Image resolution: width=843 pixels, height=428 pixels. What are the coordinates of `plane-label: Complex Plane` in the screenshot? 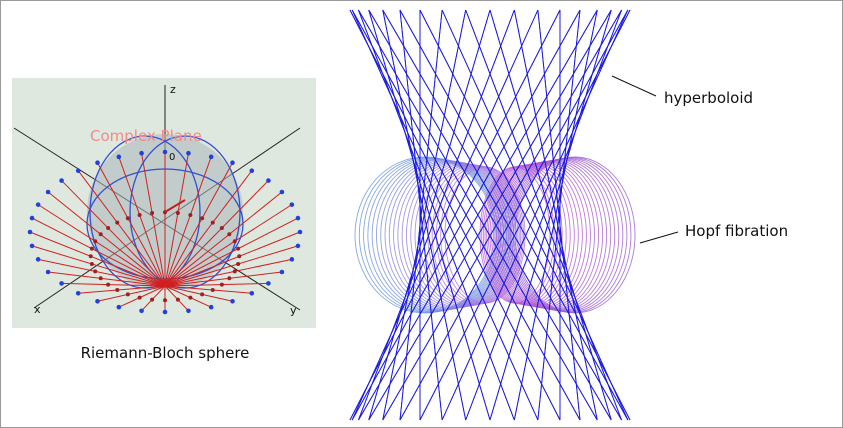 It's located at (146, 136).